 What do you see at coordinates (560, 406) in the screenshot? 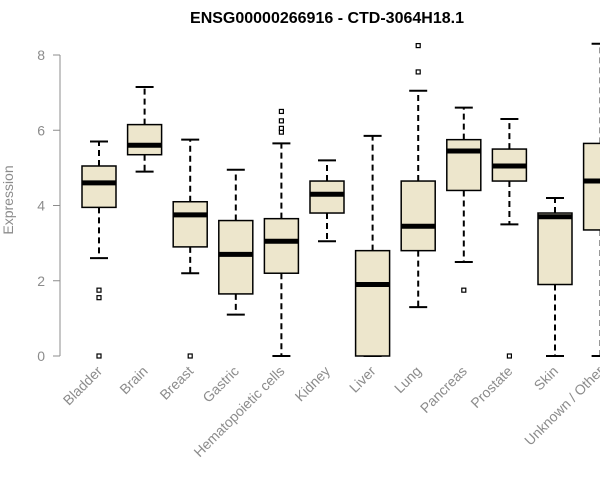
I see `x-category-label: Unknown / Other` at bounding box center [560, 406].